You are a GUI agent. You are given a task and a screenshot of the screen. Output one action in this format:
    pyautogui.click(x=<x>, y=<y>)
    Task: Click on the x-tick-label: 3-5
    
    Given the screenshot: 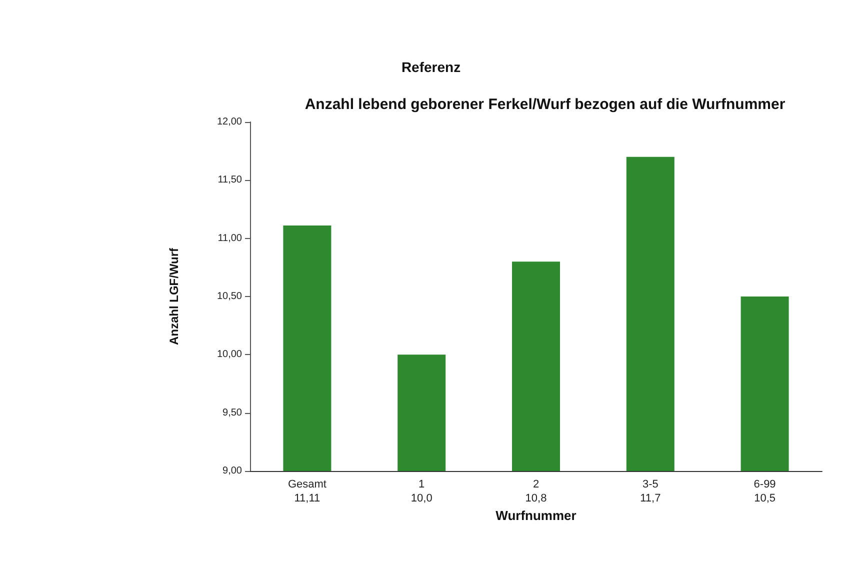 What is the action you would take?
    pyautogui.click(x=650, y=484)
    